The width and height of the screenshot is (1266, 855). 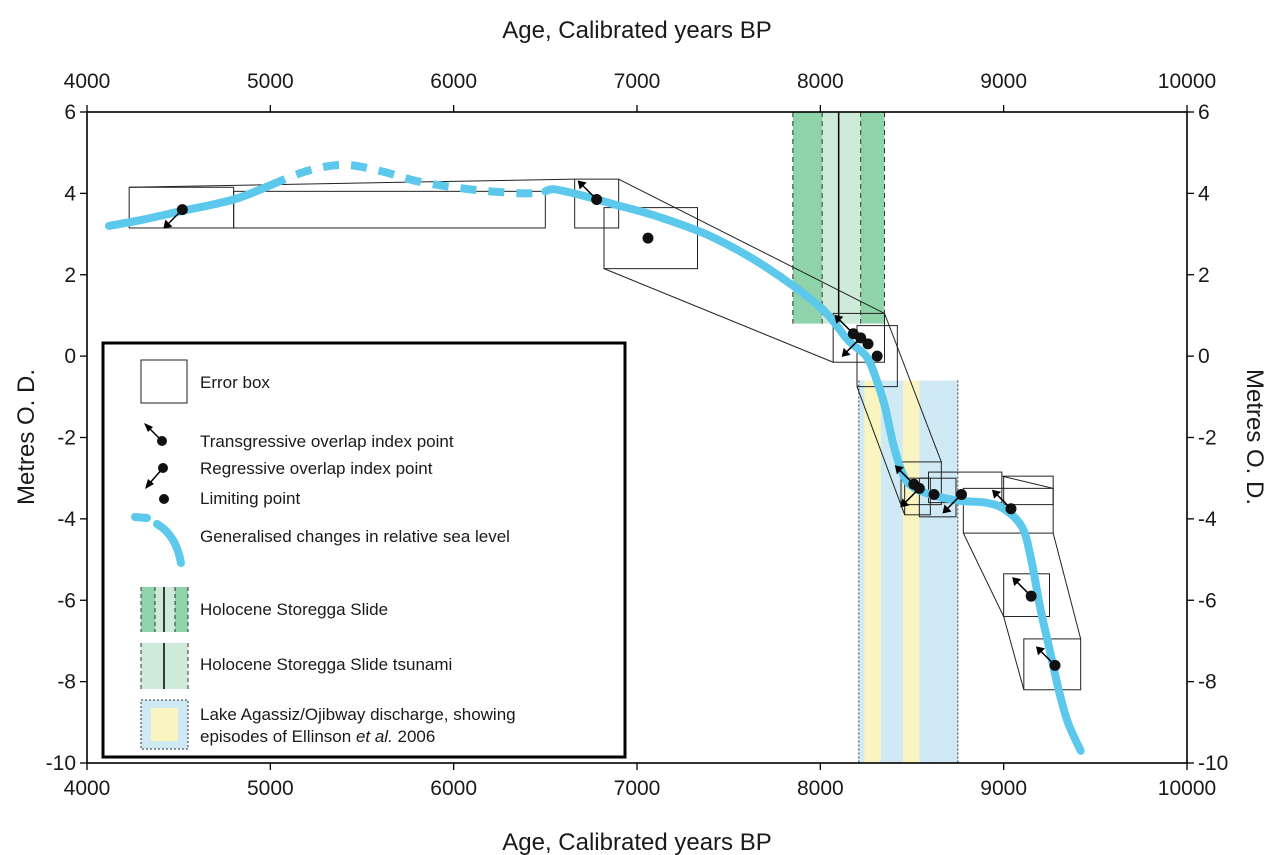 I want to click on legend-transgressive-symbol, so click(x=155, y=434).